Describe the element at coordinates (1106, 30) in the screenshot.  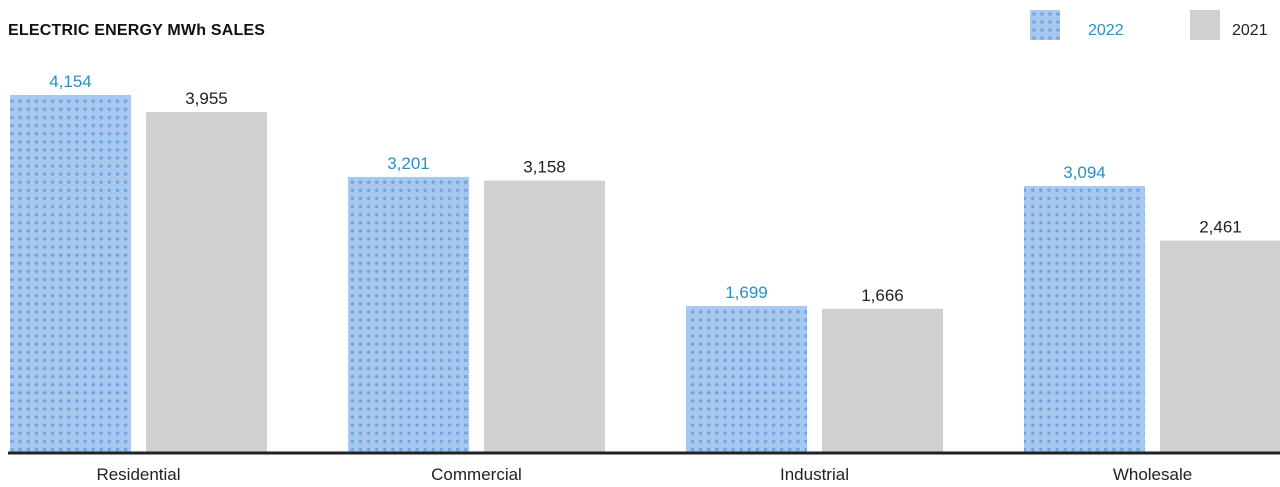
I see `legend-label-2022: 2022` at that location.